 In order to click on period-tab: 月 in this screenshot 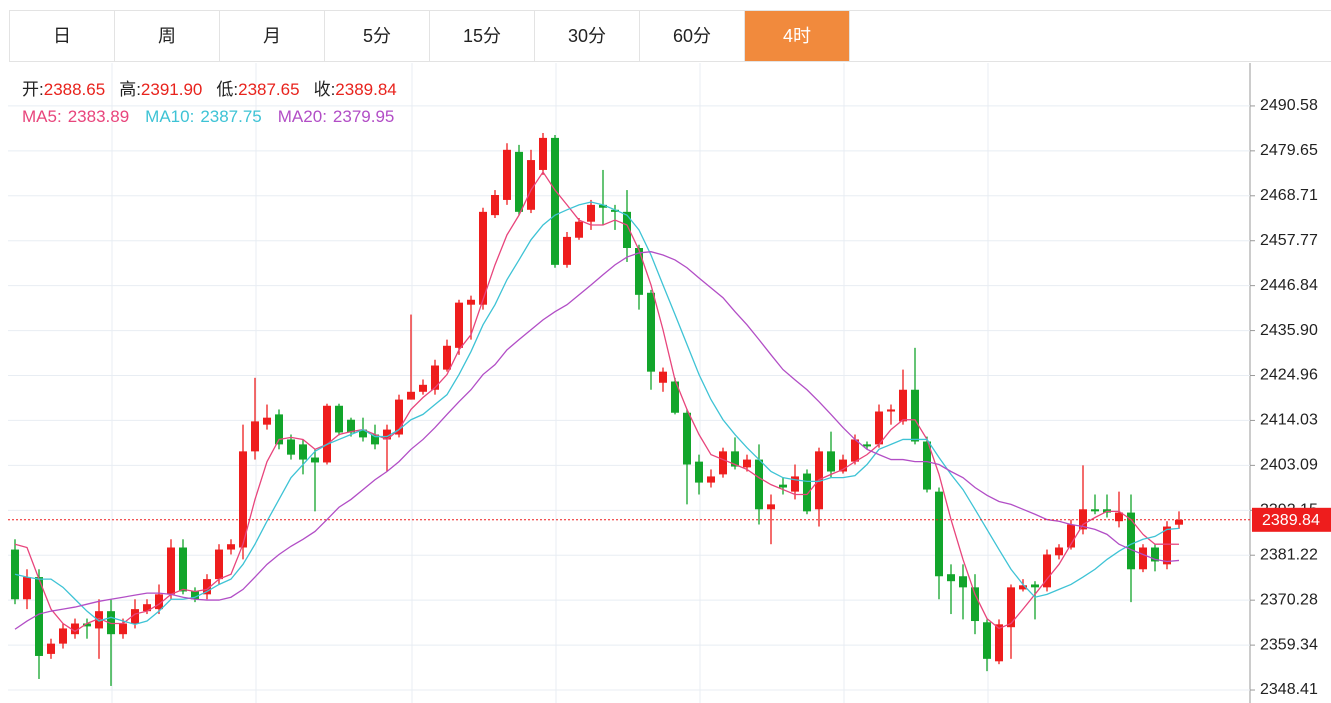, I will do `click(272, 36)`.